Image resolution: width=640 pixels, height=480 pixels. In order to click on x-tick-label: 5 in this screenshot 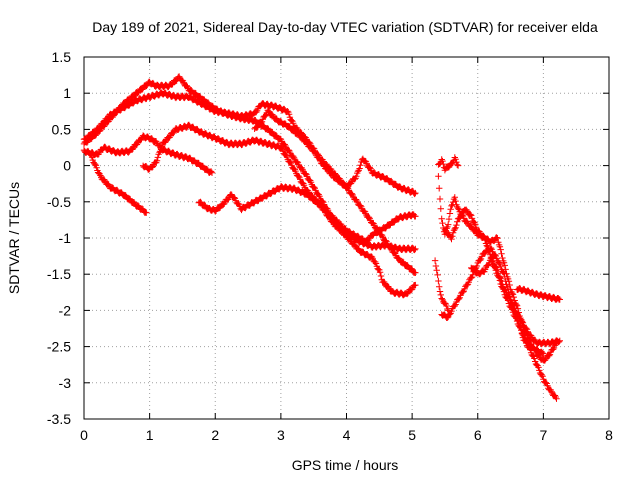, I will do `click(412, 435)`.